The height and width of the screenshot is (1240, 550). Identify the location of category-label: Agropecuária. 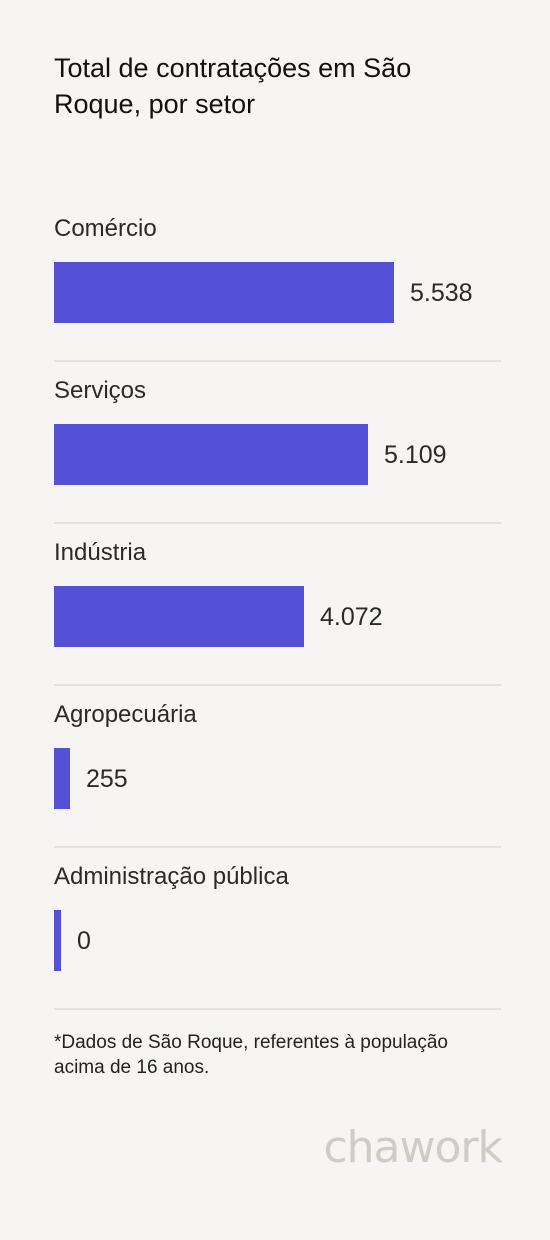
(125, 714).